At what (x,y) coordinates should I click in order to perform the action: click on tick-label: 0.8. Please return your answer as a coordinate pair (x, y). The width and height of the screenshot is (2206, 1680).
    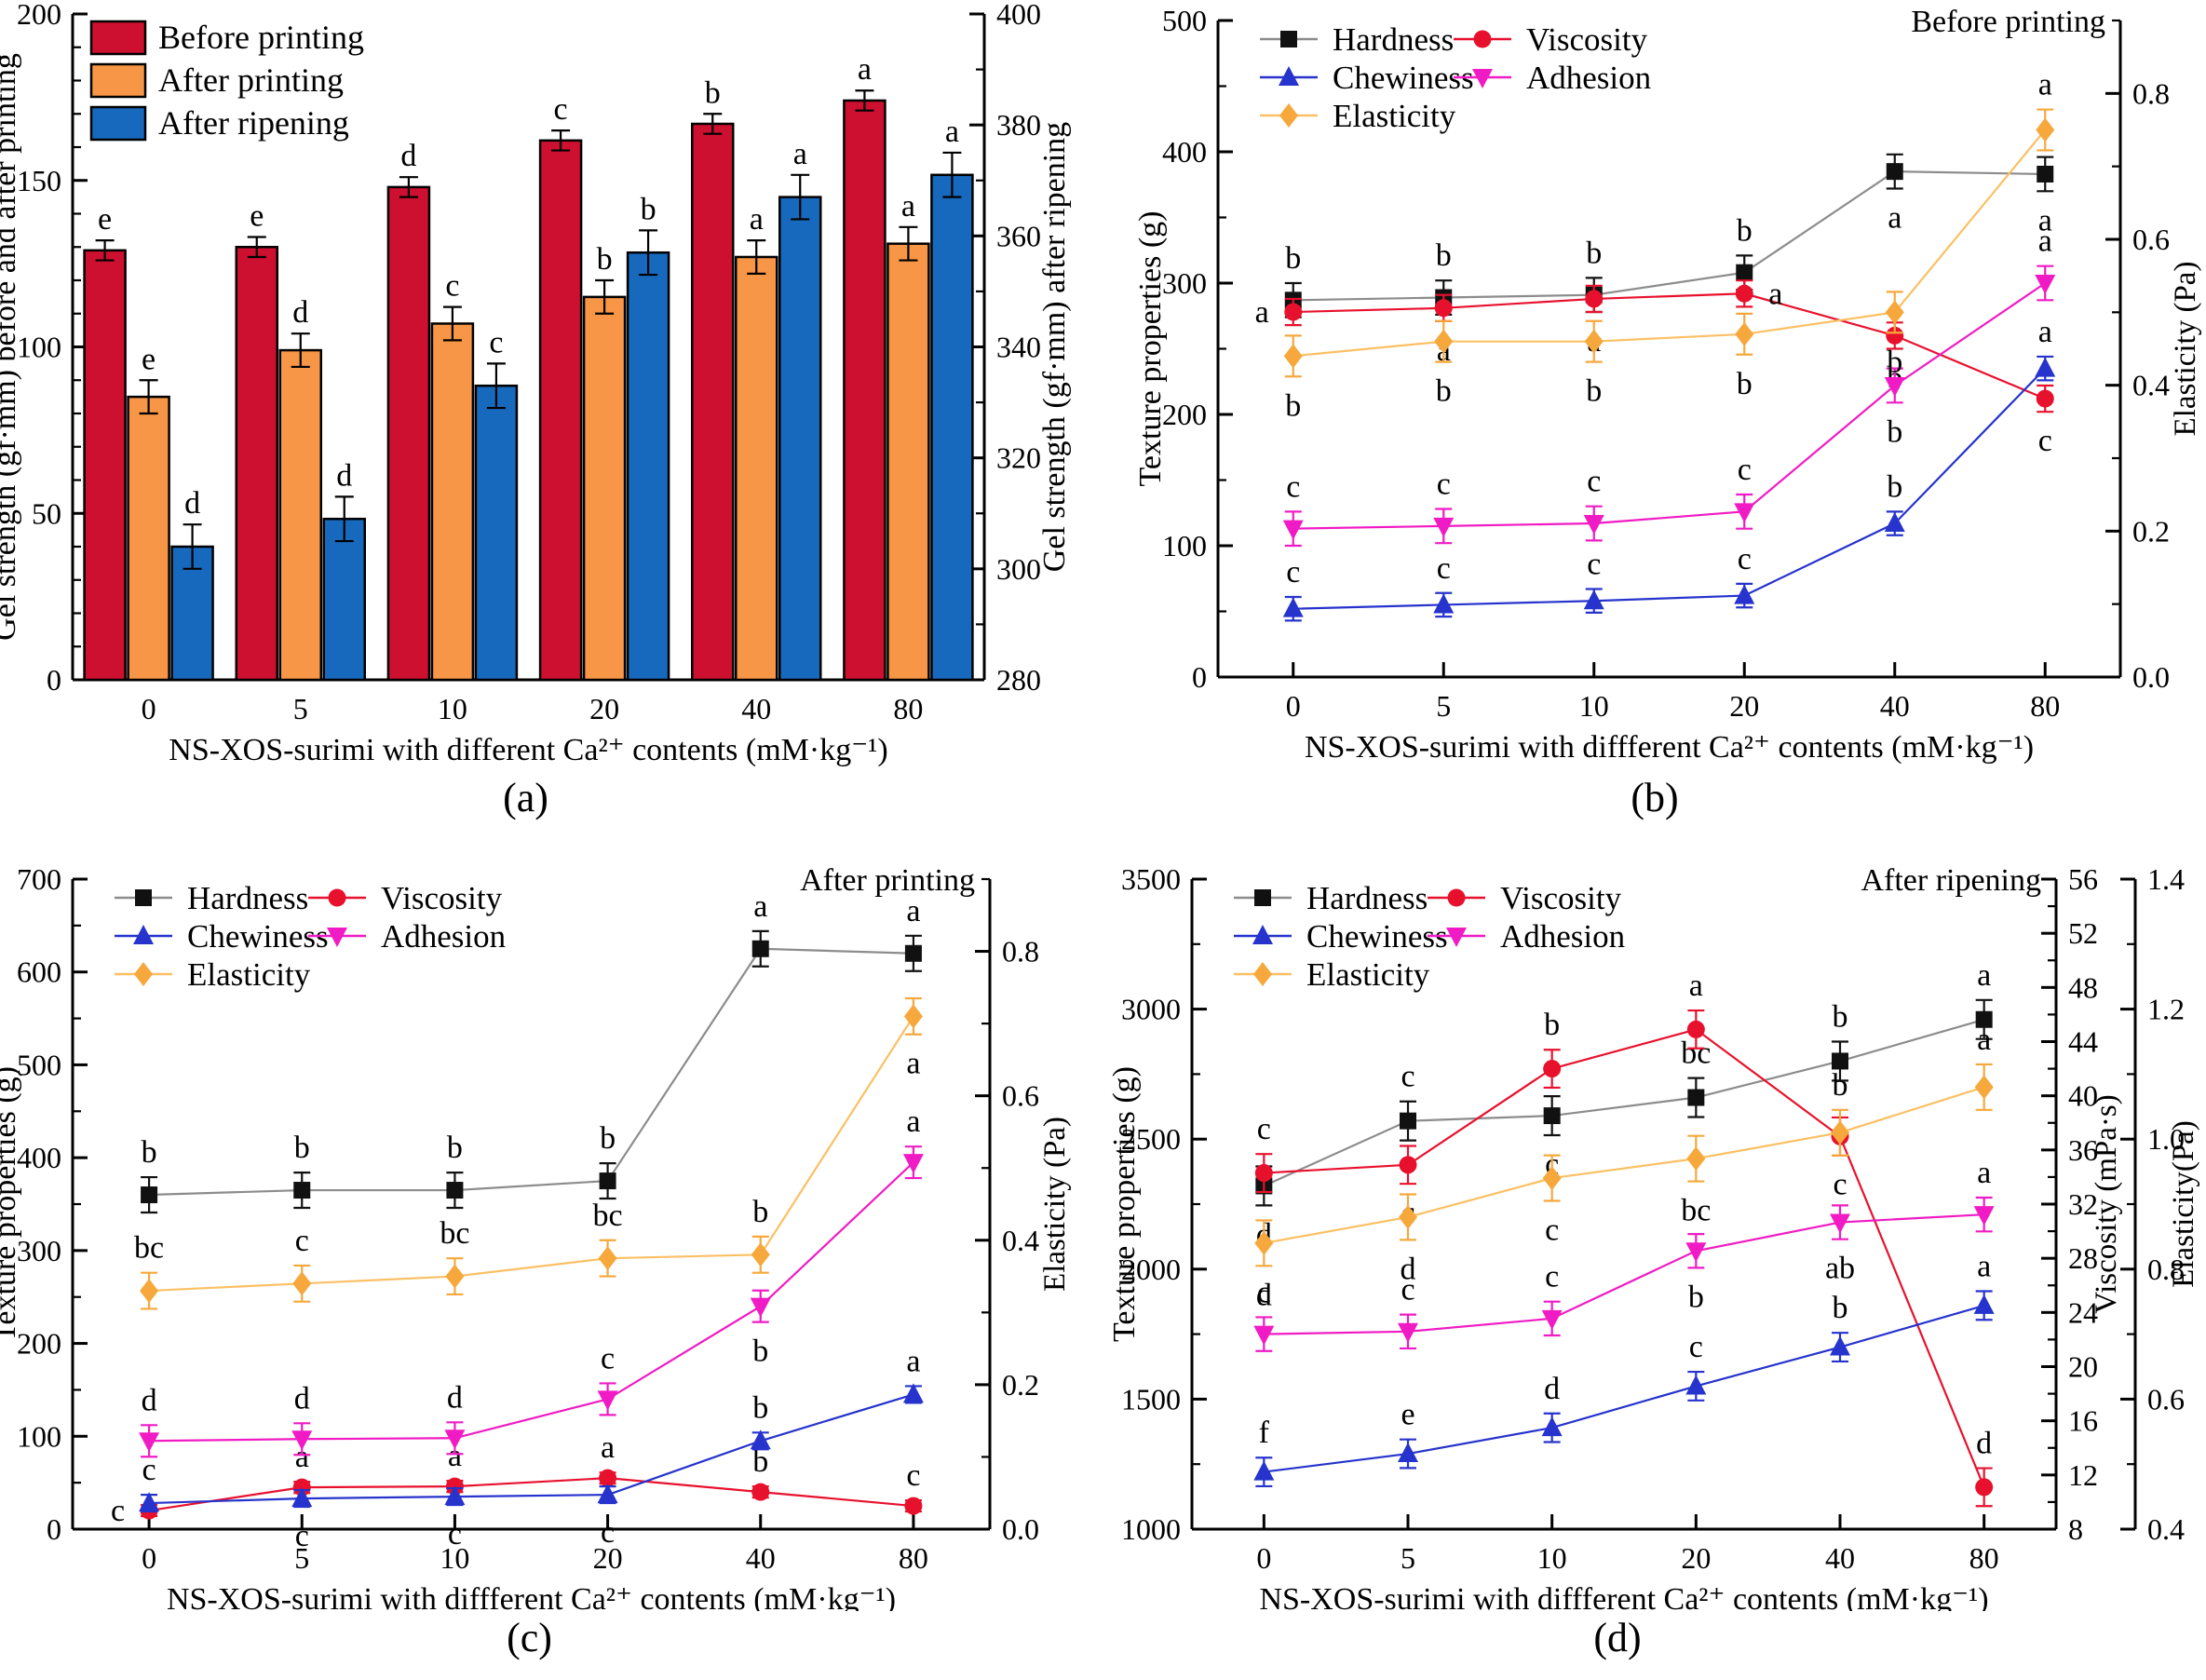
    Looking at the image, I should click on (2151, 93).